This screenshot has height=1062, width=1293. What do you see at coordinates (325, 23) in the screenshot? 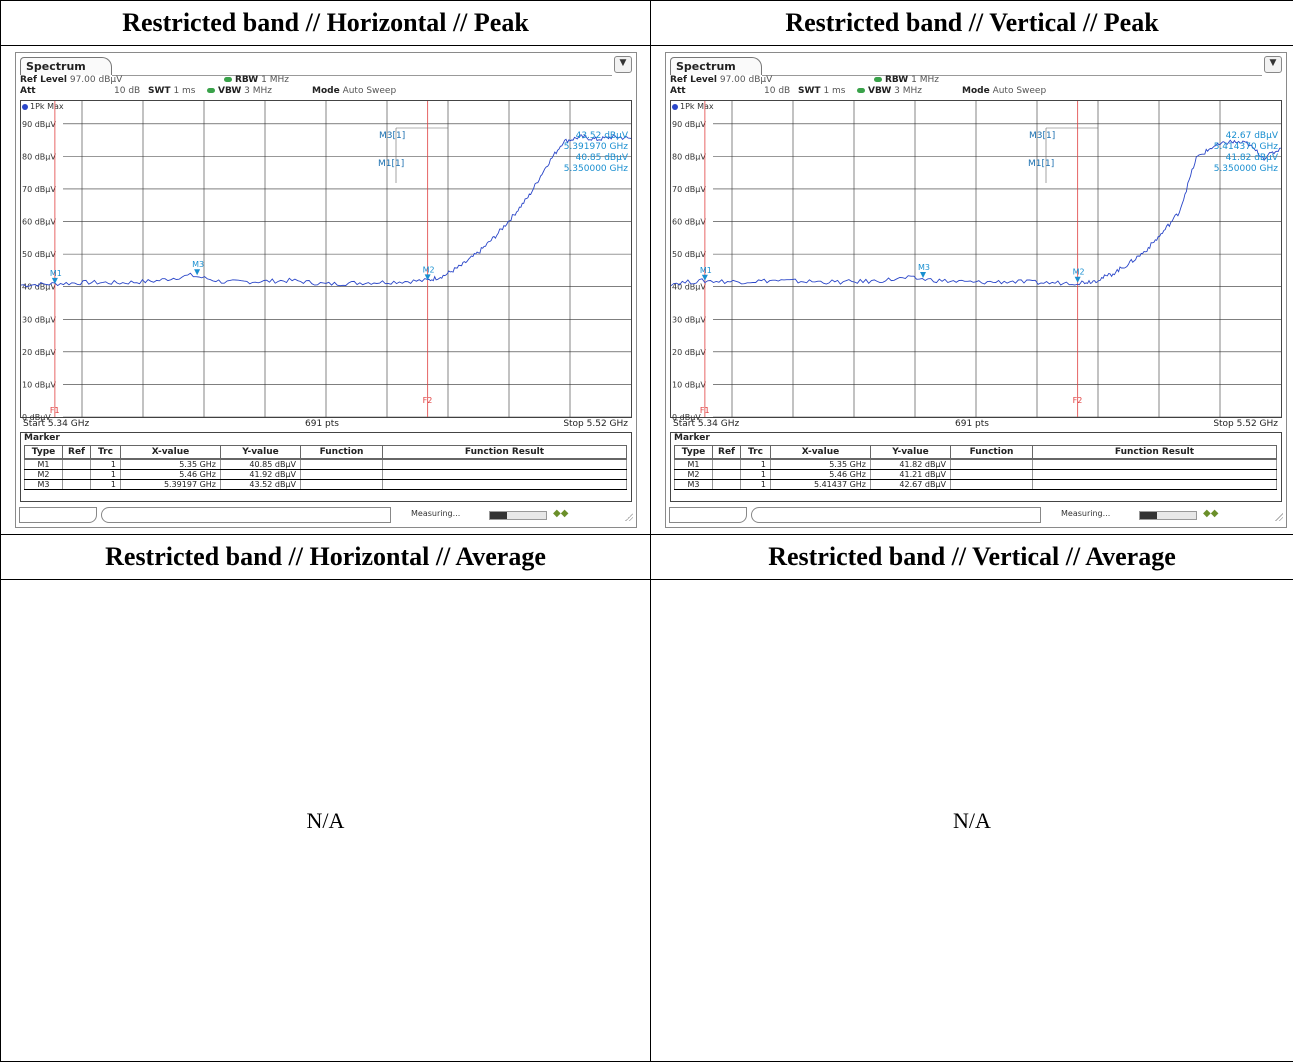
I see `header-horizontal-peak: Restricted band // Horizontal // Peak` at bounding box center [325, 23].